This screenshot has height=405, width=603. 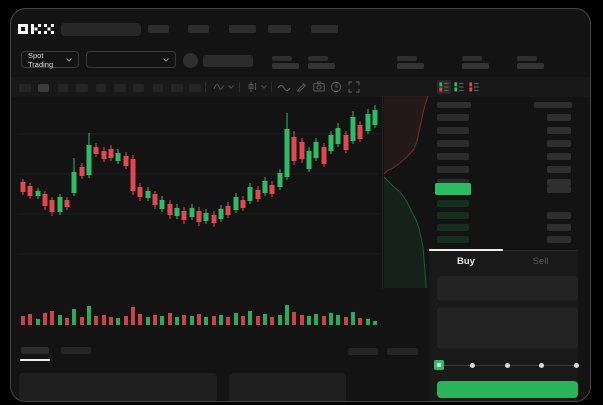 What do you see at coordinates (553, 105) in the screenshot?
I see `orderbook-header-amount` at bounding box center [553, 105].